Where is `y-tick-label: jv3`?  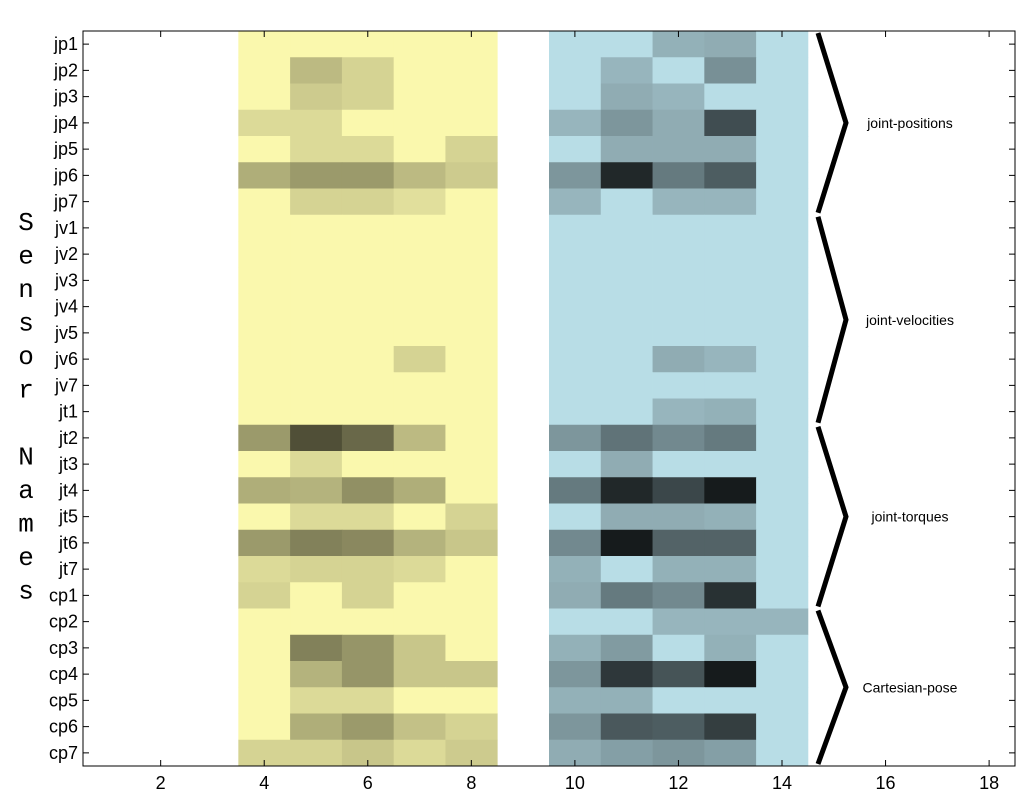
y-tick-label: jv3 is located at coordinates (66, 280).